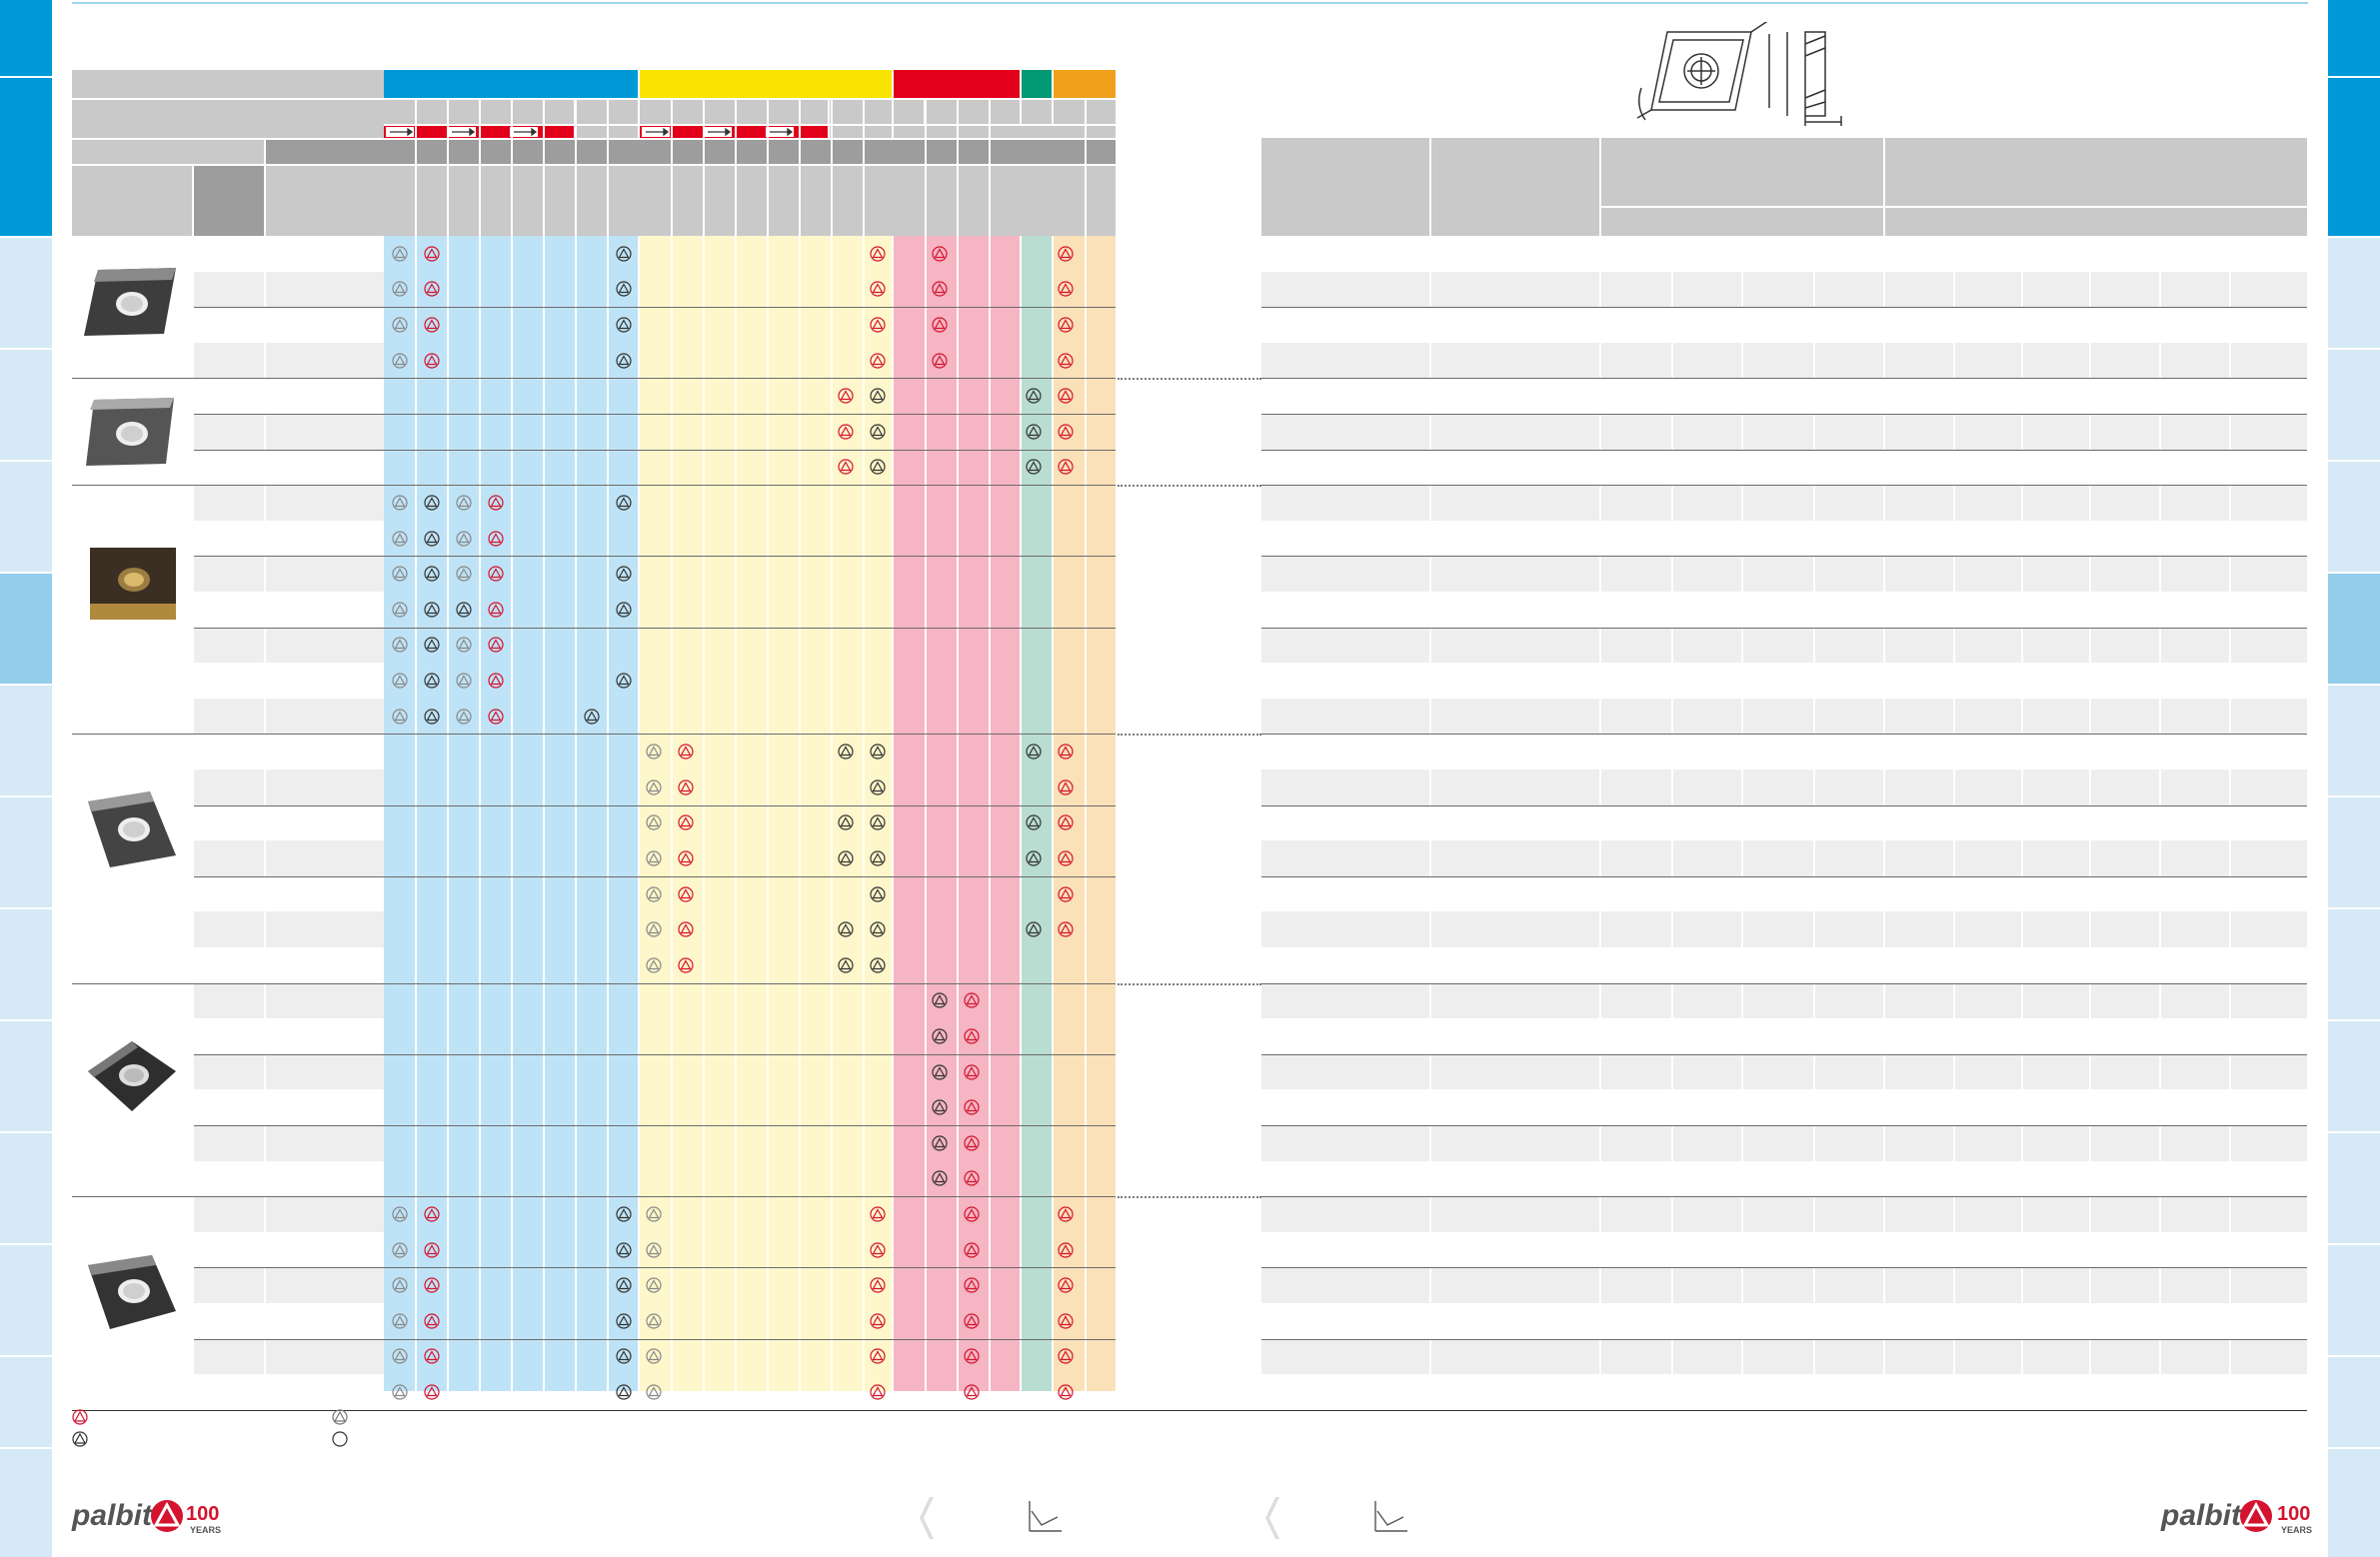  Describe the element at coordinates (340, 1439) in the screenshot. I see `empty-circle-icon` at that location.